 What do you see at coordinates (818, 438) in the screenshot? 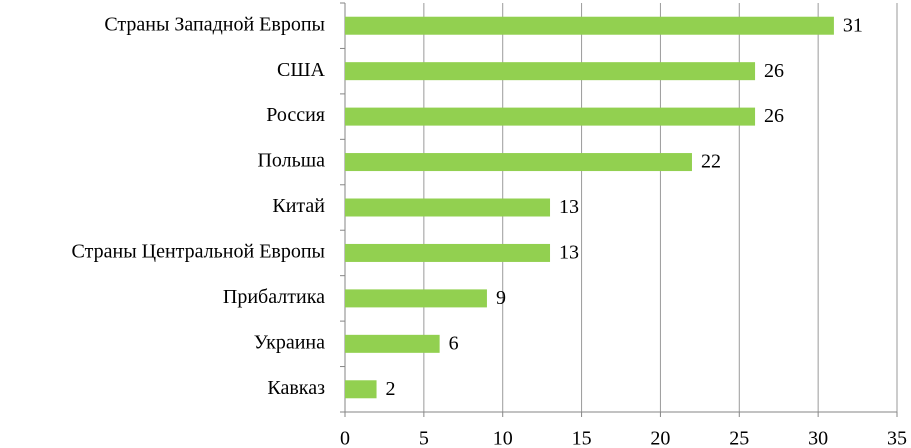
I see `x-tick-label: 30` at bounding box center [818, 438].